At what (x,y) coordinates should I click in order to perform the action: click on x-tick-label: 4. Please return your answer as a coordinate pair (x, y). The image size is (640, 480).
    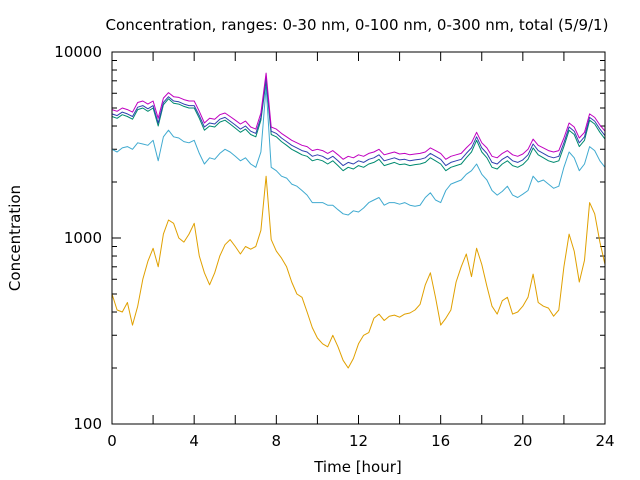
    Looking at the image, I should click on (194, 441).